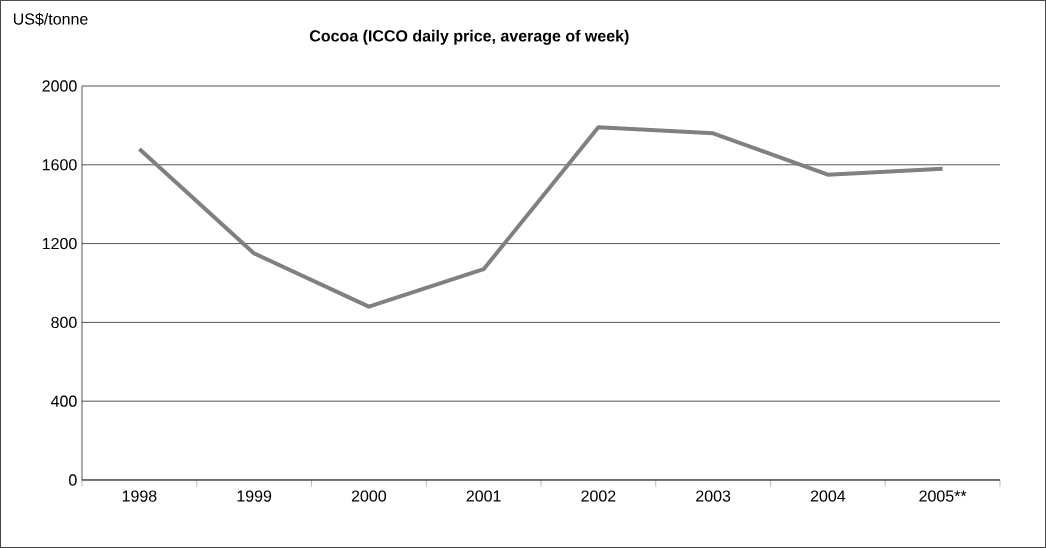  I want to click on x-tick-label: 2004, so click(828, 496).